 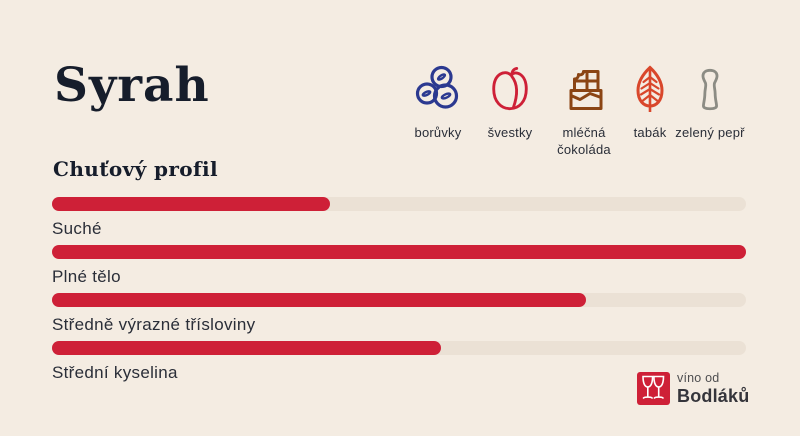 What do you see at coordinates (399, 217) in the screenshot?
I see `taste-bar-row-dry: Suché` at bounding box center [399, 217].